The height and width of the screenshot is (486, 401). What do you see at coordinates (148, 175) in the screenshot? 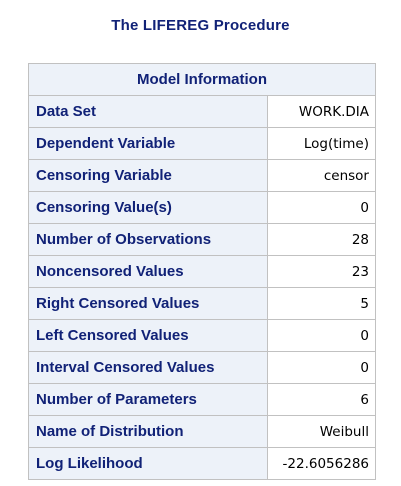
I see `row-label: Censoring Variable` at bounding box center [148, 175].